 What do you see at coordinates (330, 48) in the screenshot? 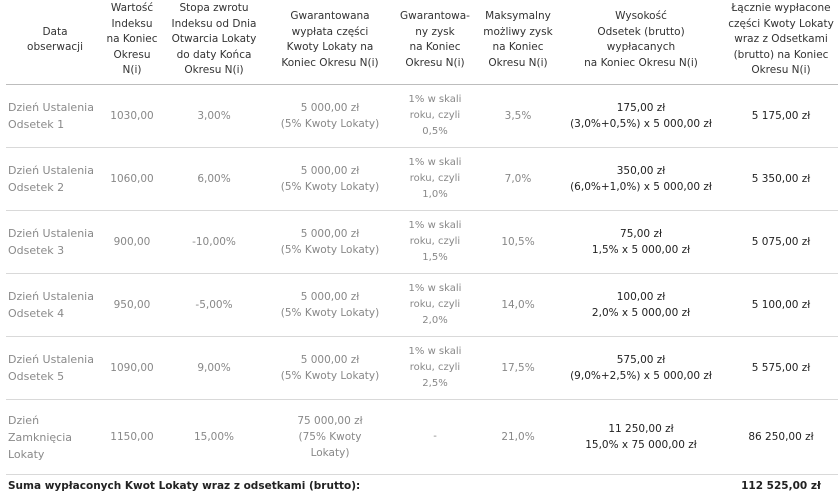
I see `cell-line: Kwoty Lokaty na` at bounding box center [330, 48].